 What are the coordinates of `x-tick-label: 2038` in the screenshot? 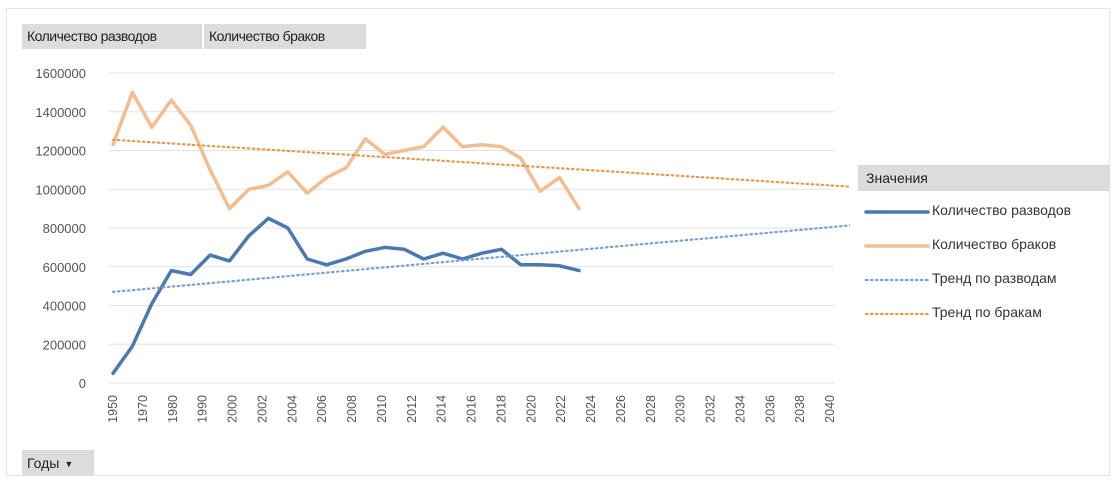 It's located at (800, 409).